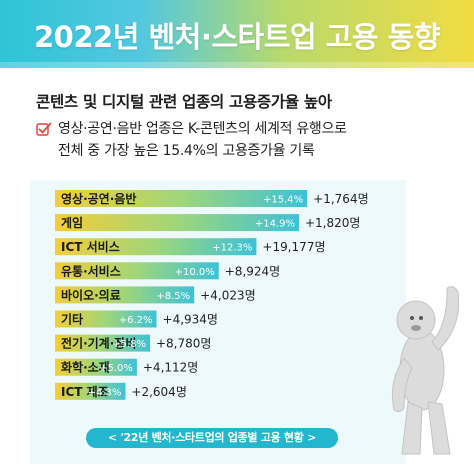 The height and width of the screenshot is (474, 474). What do you see at coordinates (332, 223) in the screenshot?
I see `increase-label: +1,820명` at bounding box center [332, 223].